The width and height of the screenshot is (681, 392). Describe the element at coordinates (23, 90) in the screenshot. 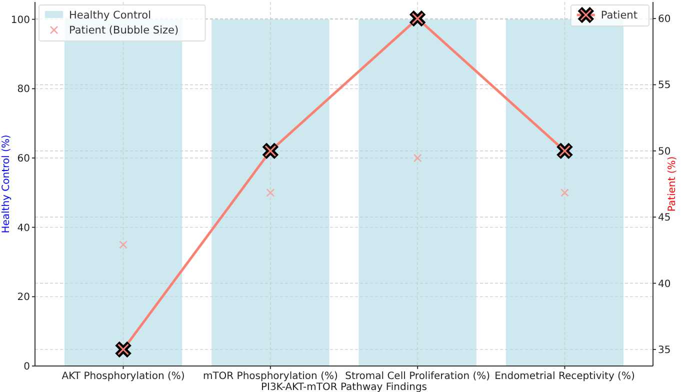

I see `y-tick-label: 80` at that location.